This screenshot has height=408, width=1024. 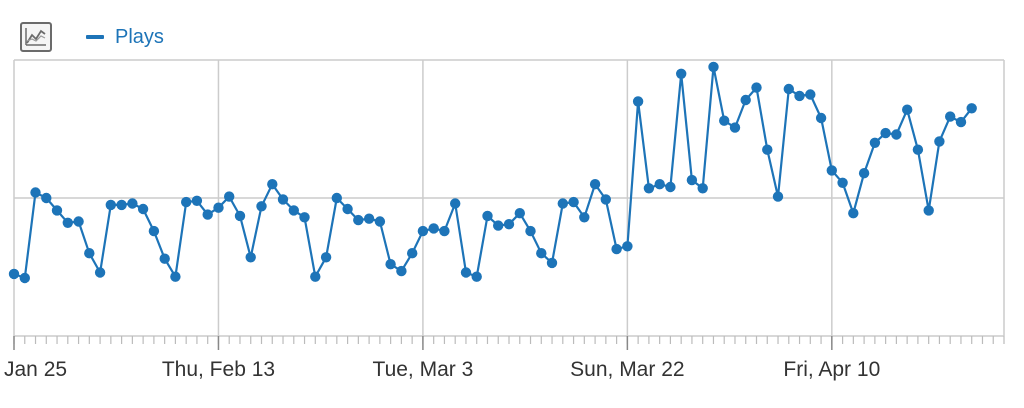 I want to click on line-chart-icon, so click(x=35, y=37).